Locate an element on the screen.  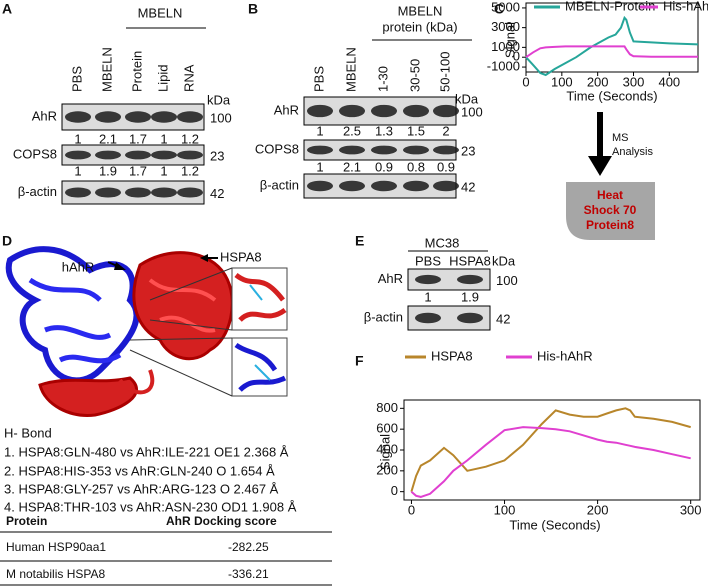
y-tick-label: 3000 is located at coordinates (505, 26).